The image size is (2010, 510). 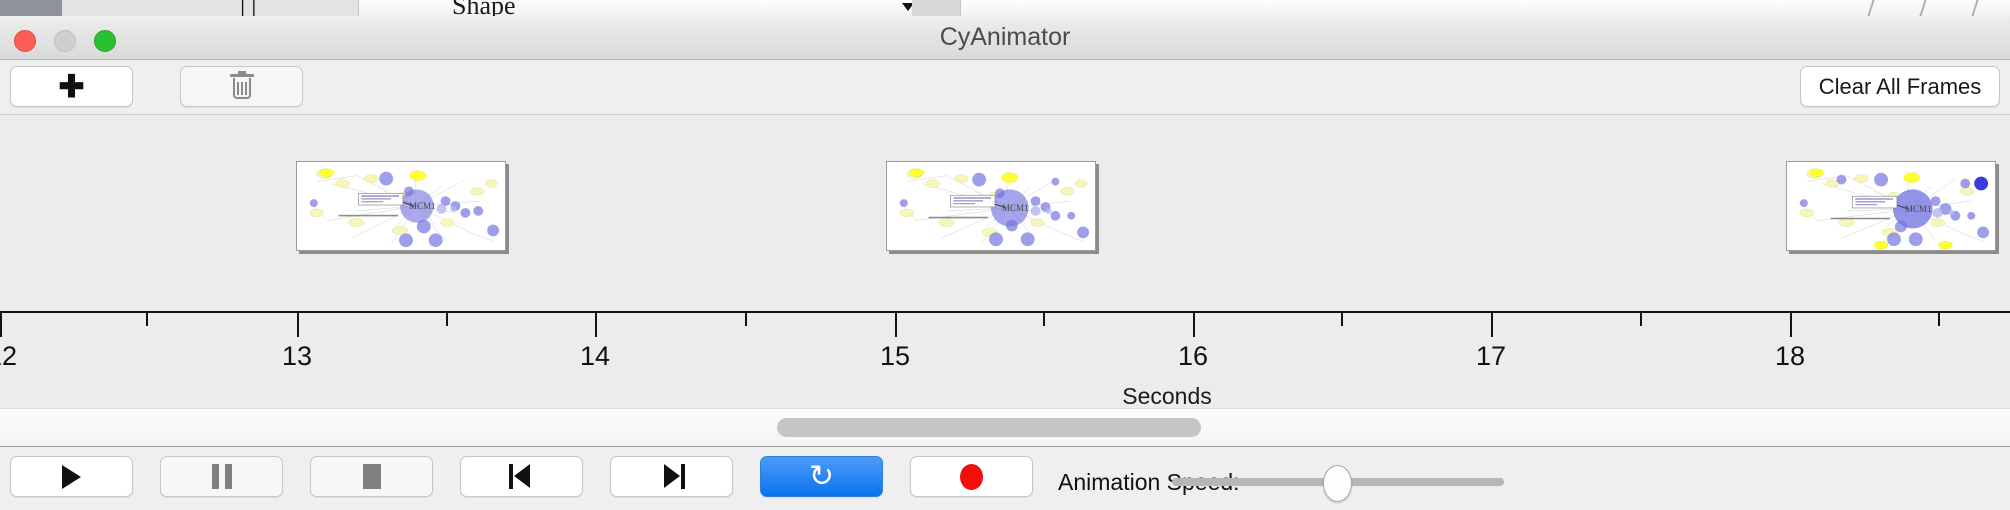 I want to click on plus-icon: ✚, so click(x=71, y=86).